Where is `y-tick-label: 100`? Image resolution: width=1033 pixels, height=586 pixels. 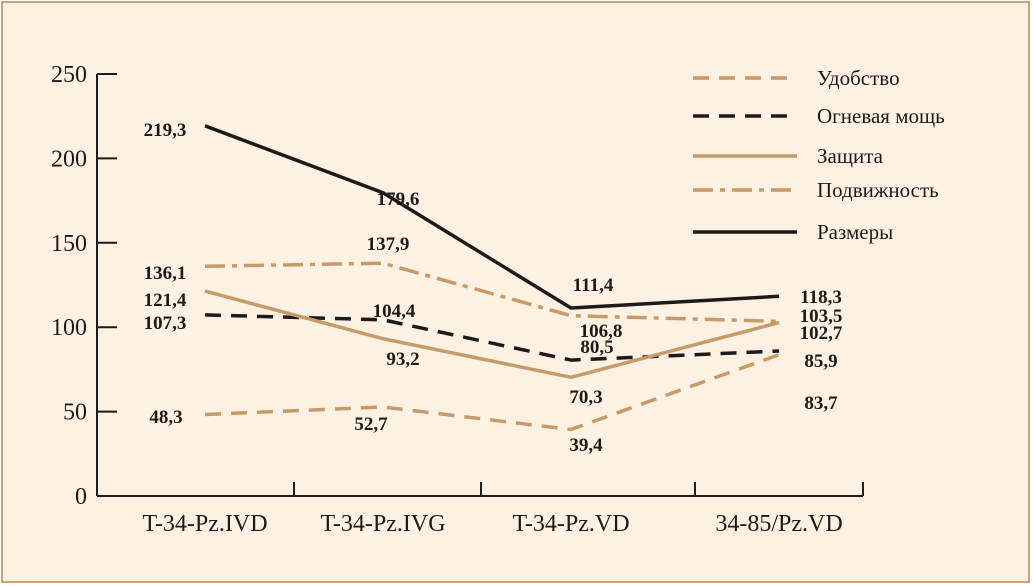 y-tick-label: 100 is located at coordinates (69, 328).